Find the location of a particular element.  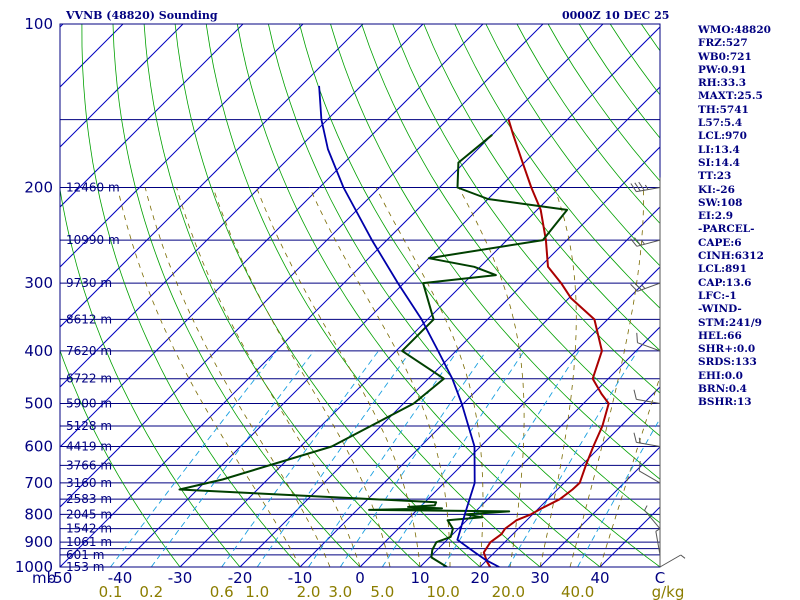

isotherm--100 is located at coordinates (182, 146).